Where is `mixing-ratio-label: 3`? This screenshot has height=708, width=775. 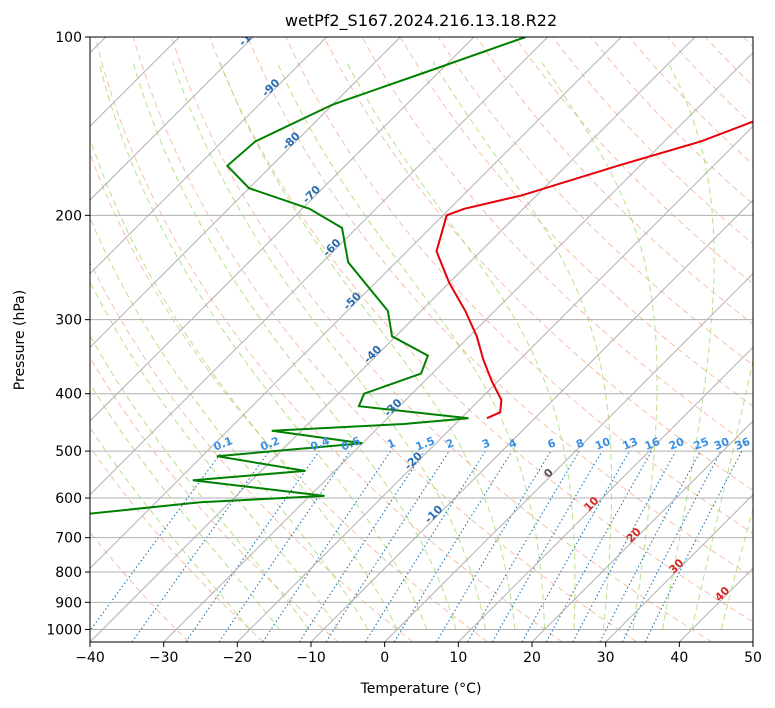 mixing-ratio-label: 3 is located at coordinates (486, 443).